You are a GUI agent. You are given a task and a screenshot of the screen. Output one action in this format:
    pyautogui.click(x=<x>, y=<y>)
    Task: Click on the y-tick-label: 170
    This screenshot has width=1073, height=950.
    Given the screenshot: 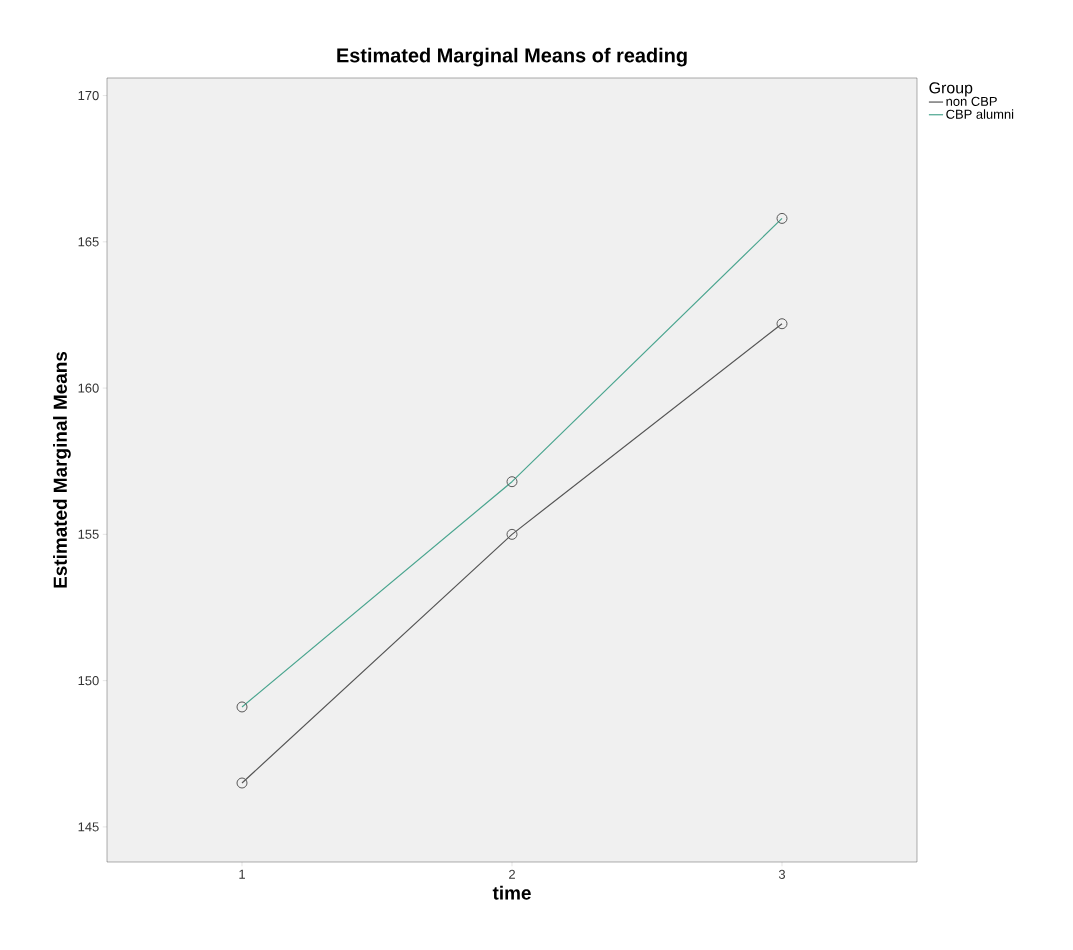 What is the action you would take?
    pyautogui.click(x=88, y=95)
    